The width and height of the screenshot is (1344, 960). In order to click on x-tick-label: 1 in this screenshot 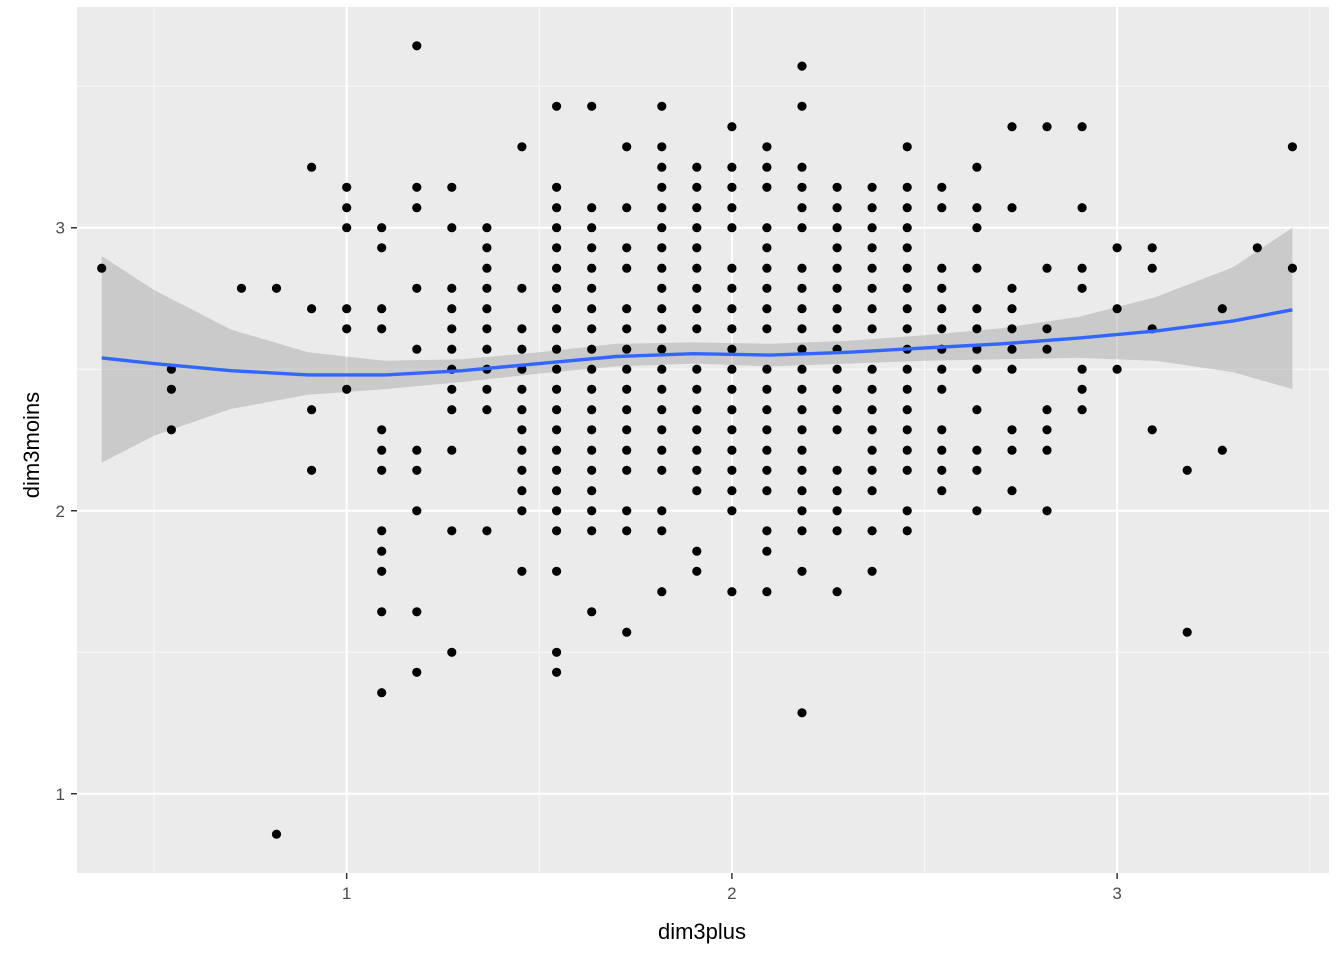, I will do `click(346, 893)`.